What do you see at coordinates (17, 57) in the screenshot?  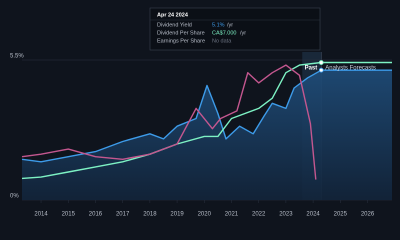 I see `y-tick-label: 5.5%` at bounding box center [17, 57].